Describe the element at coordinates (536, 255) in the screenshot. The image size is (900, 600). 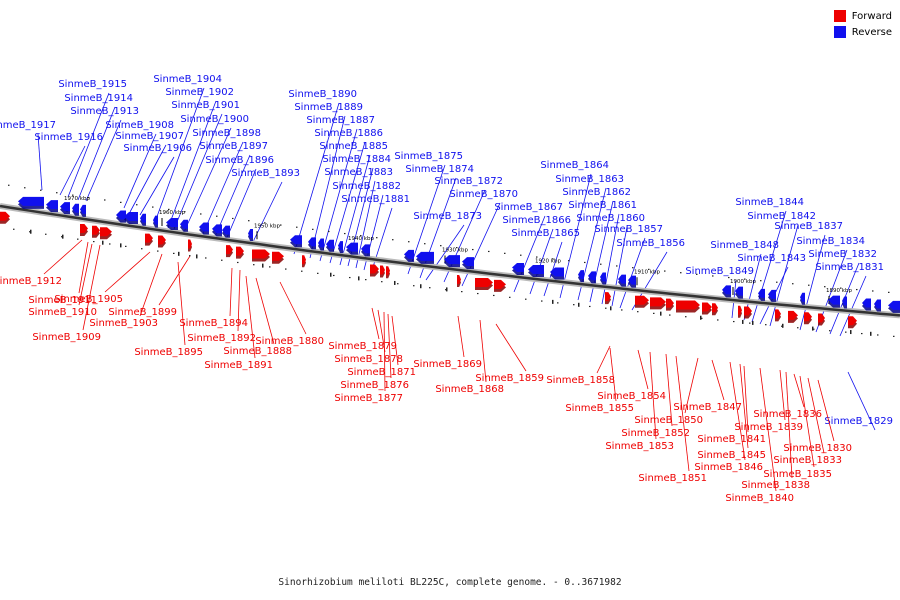
I see `gene-label: SinmeB_1866` at that location.